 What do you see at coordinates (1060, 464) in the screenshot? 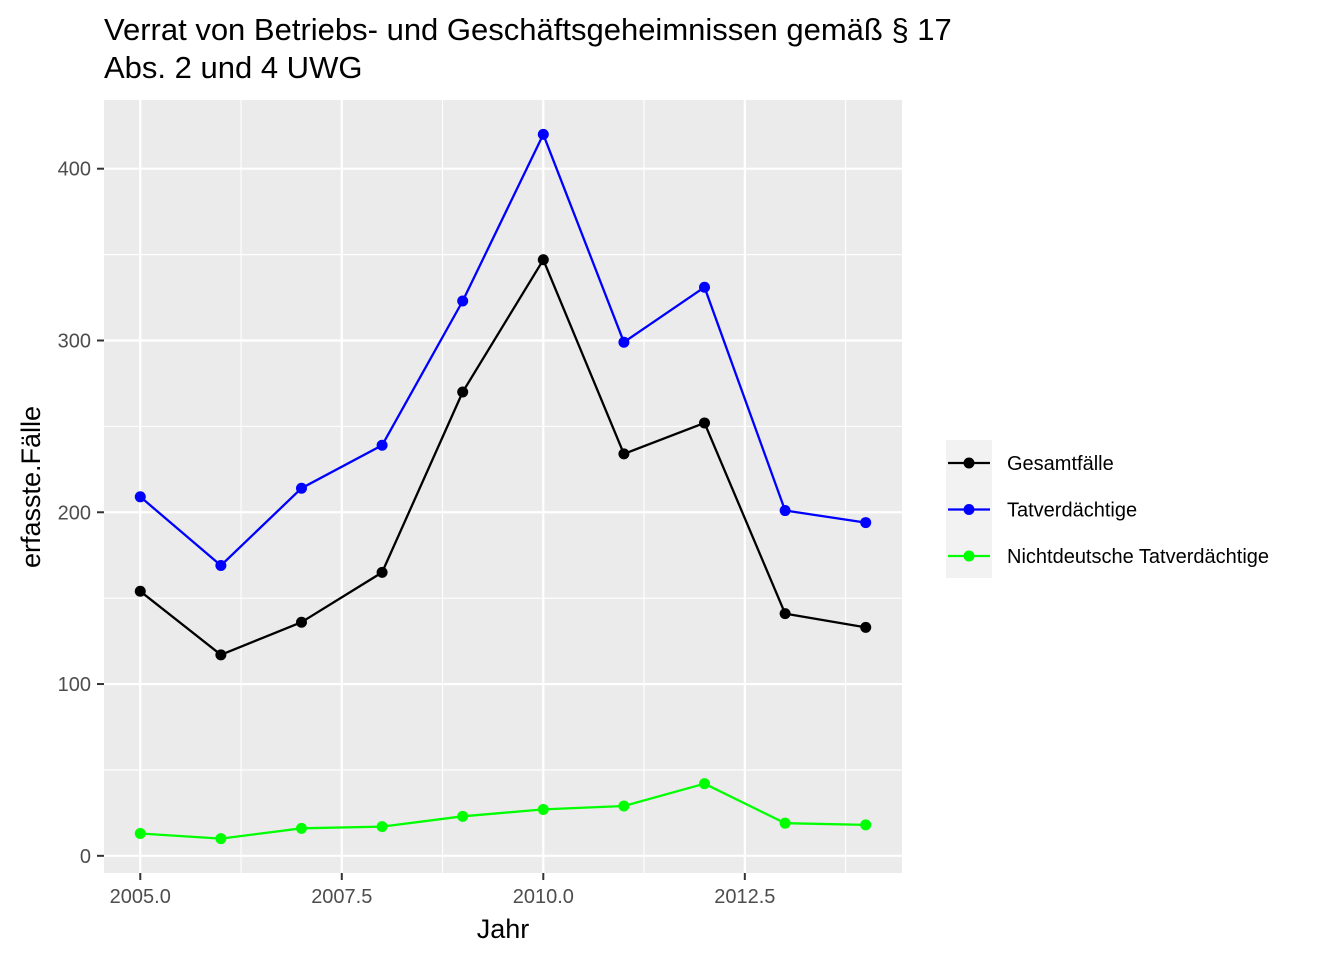
I see `legend-label: Gesamtfälle` at bounding box center [1060, 464].